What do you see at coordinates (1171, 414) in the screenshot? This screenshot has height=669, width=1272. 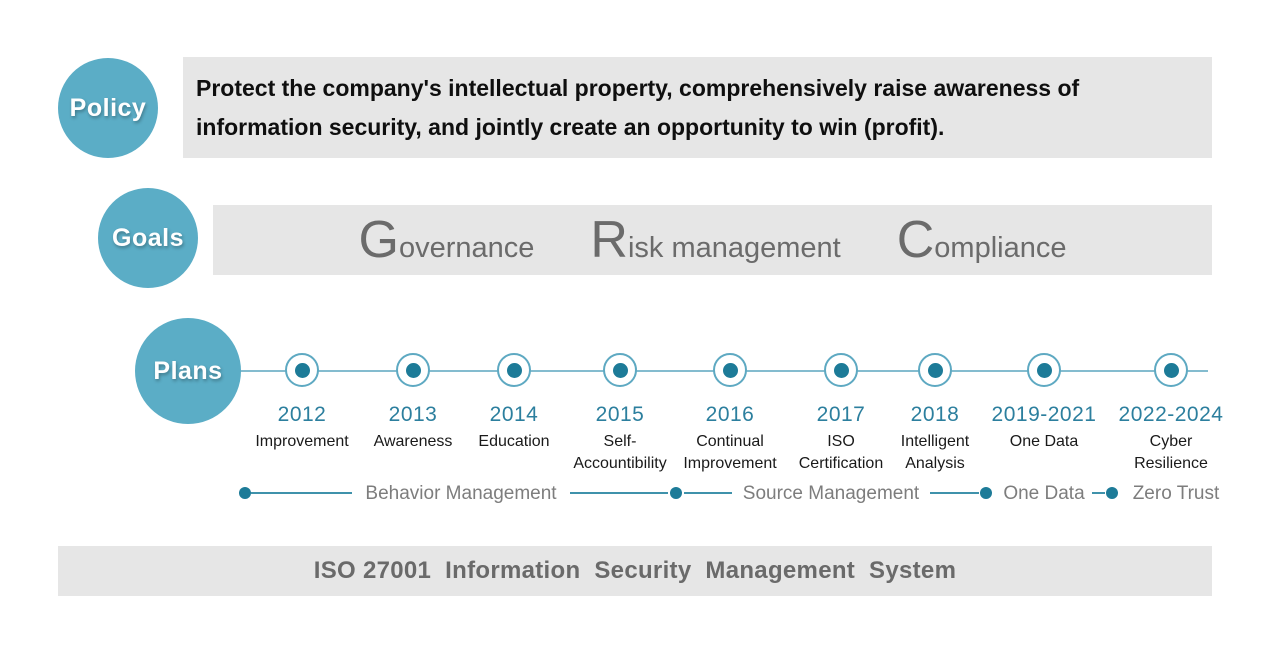 I see `milestone-year: 2022-2024` at bounding box center [1171, 414].